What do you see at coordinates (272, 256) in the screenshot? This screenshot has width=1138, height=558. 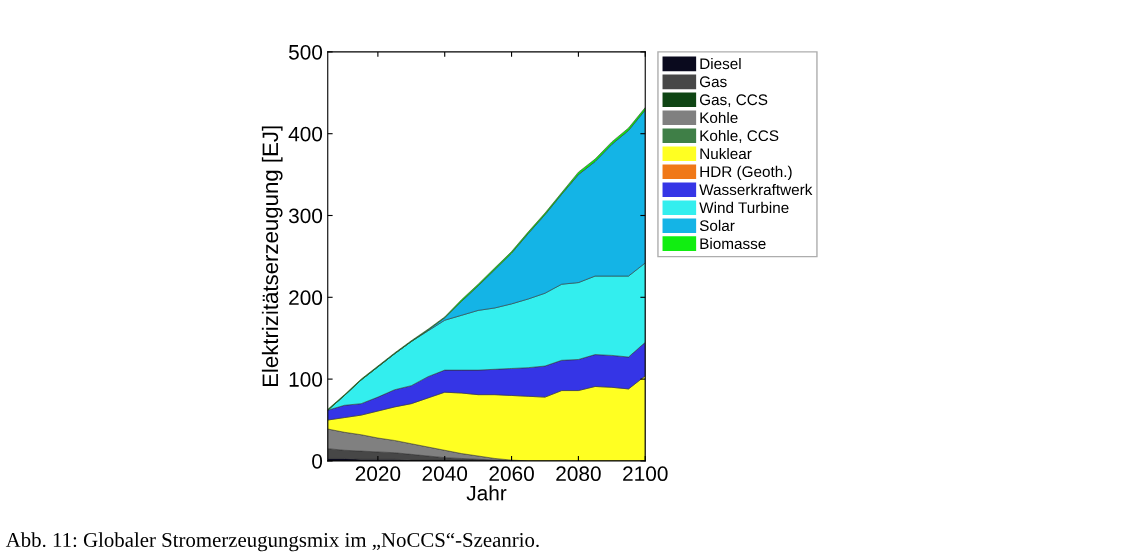 I see `y-axis-title: Elektrizitätserzeugung [EJ]` at bounding box center [272, 256].